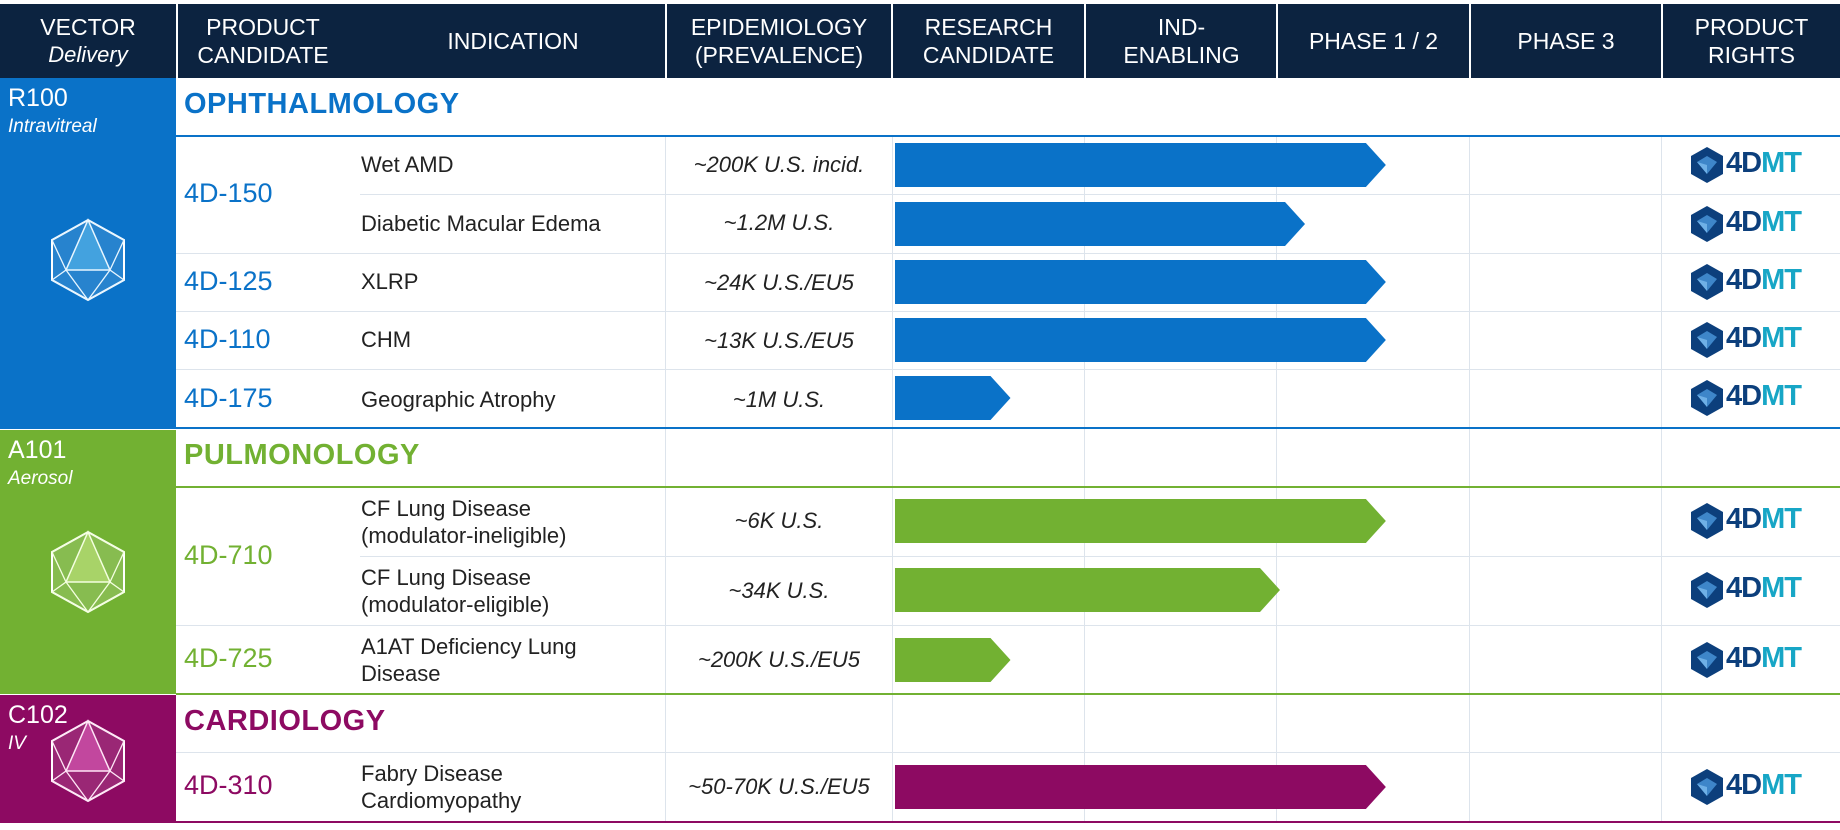 The width and height of the screenshot is (1840, 830). Describe the element at coordinates (228, 658) in the screenshot. I see `candidate-4d-725: 4D-725` at that location.